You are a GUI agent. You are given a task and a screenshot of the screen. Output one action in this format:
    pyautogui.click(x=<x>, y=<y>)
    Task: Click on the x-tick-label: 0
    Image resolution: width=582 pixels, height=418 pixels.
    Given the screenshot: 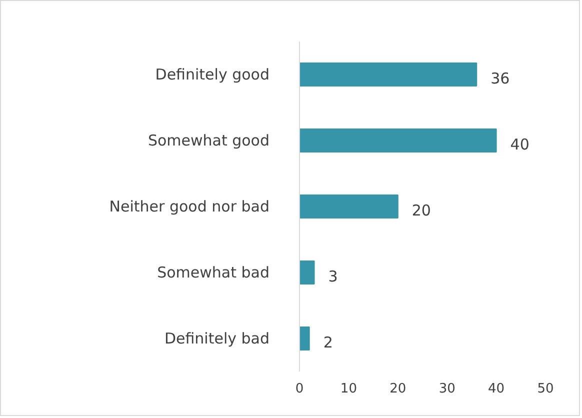 What is the action you would take?
    pyautogui.click(x=299, y=389)
    